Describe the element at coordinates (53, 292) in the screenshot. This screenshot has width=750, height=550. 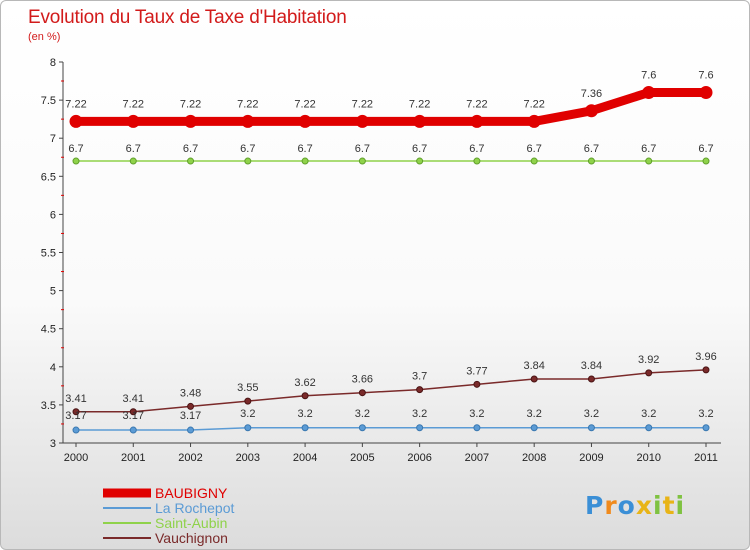
I see `y-tick-label: 5` at that location.